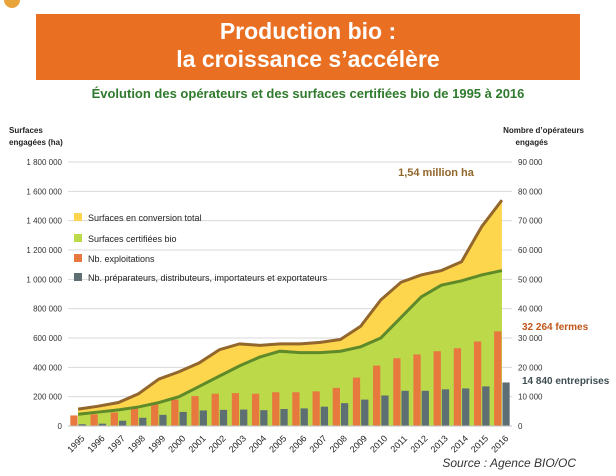 This screenshot has height=476, width=616. I want to click on left-tick-label: 0, so click(60, 426).